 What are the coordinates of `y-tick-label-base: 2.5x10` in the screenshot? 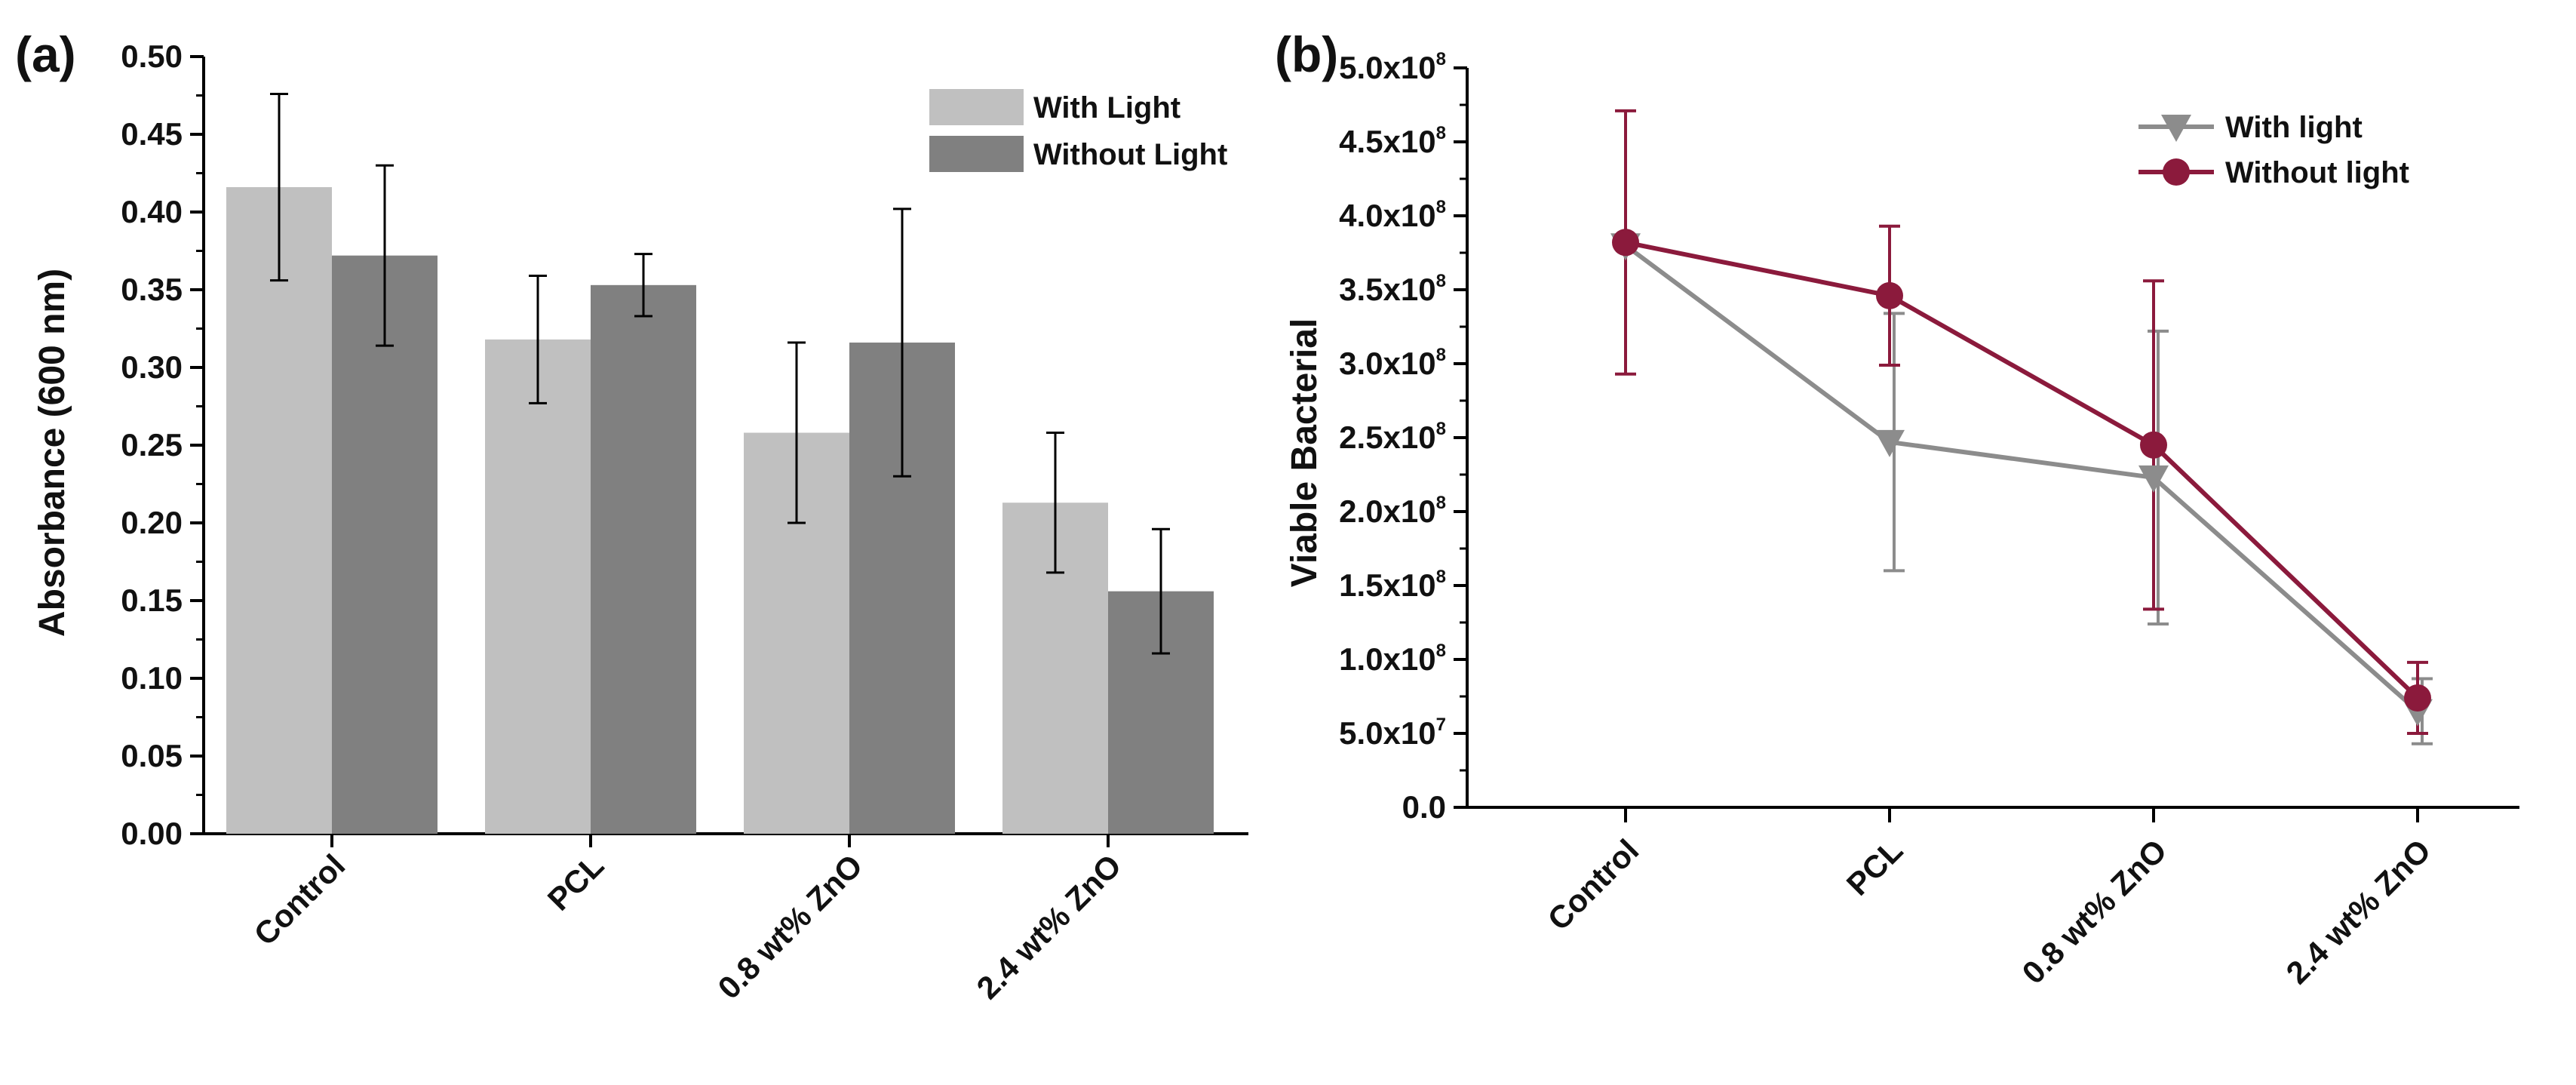 It's located at (1387, 438).